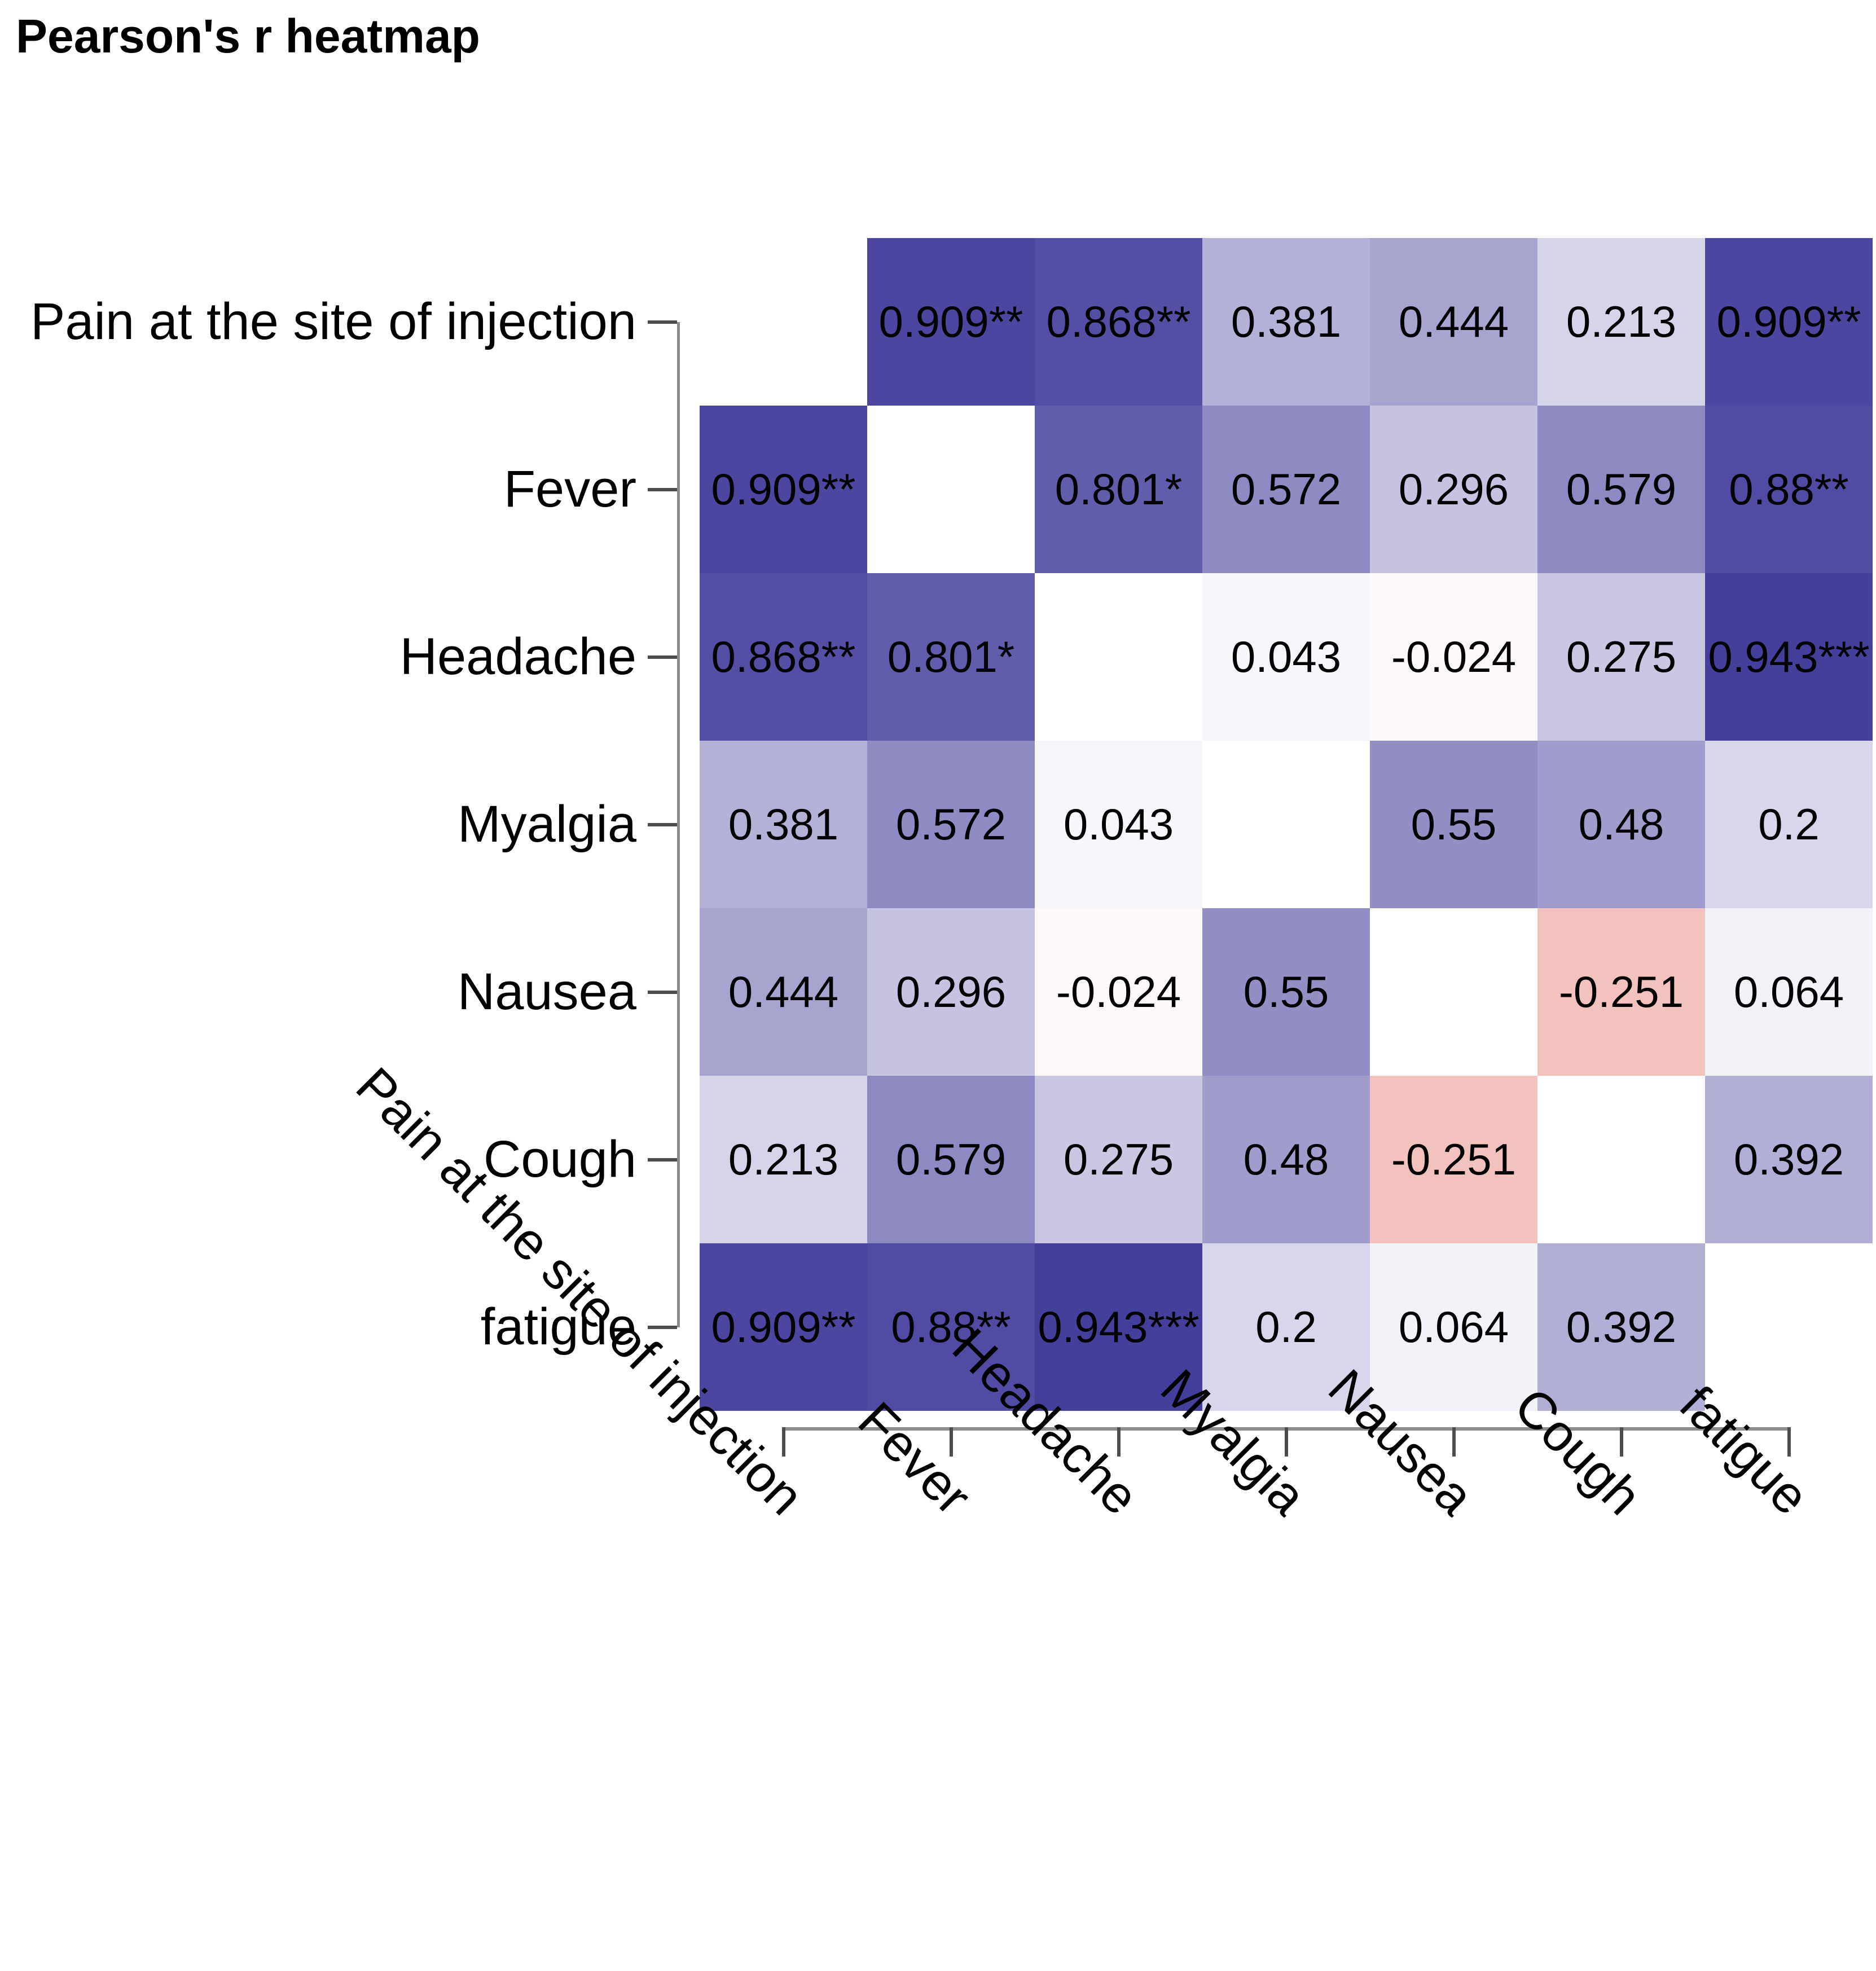 The height and width of the screenshot is (1971, 1876). I want to click on y-axis-label-myalgia: Myalgia, so click(546, 824).